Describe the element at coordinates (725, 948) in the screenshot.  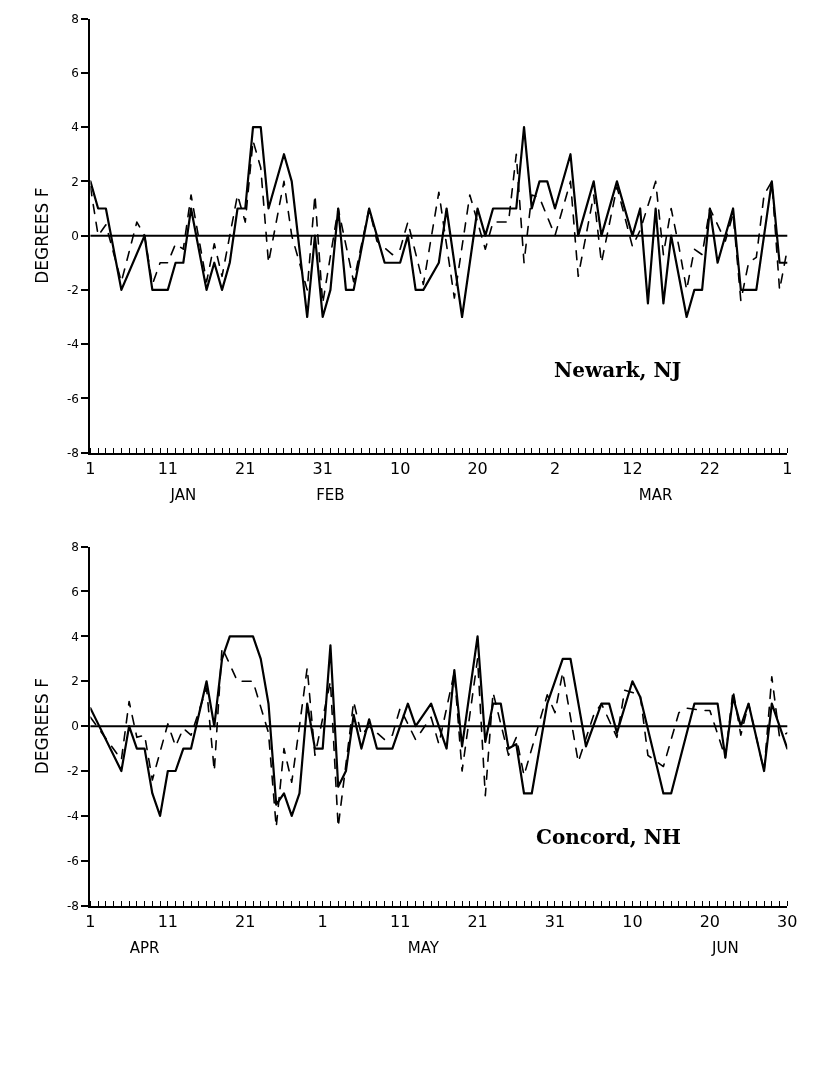
I see `x2-tick-label: JUN` at that location.